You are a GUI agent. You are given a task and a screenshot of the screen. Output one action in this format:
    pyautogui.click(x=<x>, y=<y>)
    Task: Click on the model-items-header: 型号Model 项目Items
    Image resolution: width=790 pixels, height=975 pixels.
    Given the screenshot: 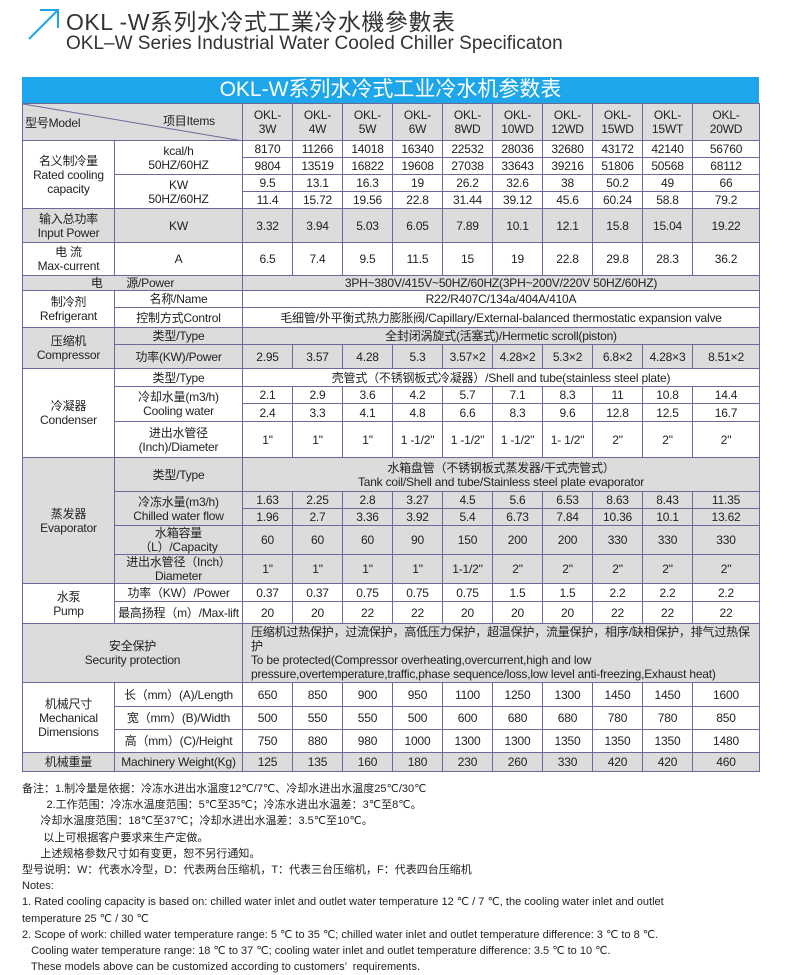 What is the action you would take?
    pyautogui.click(x=132, y=122)
    